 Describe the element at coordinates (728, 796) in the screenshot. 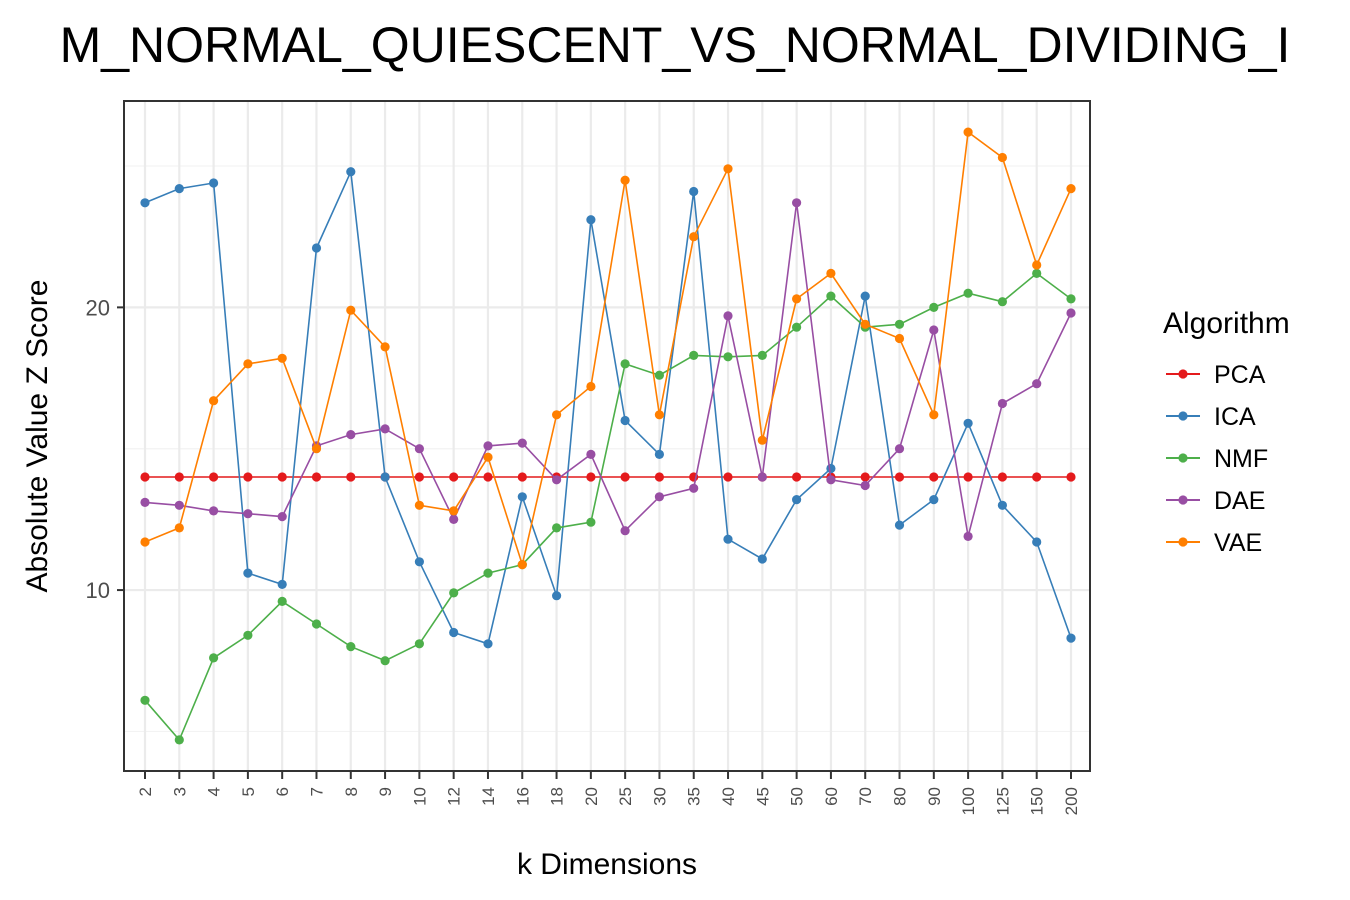

I see `x-tick-label: 40` at that location.